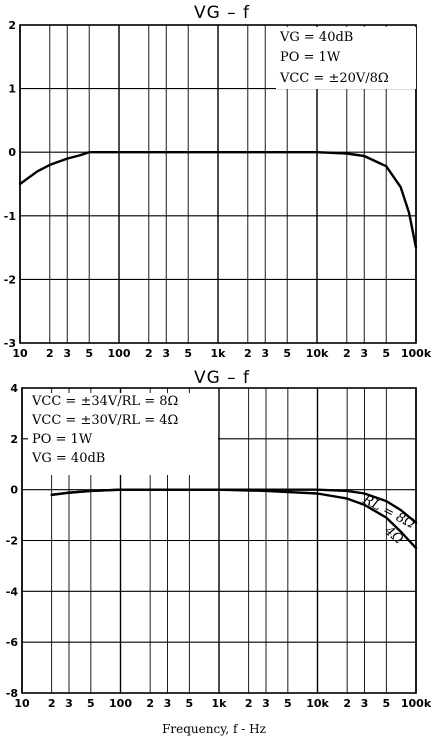 This screenshot has width=432, height=748. Describe the element at coordinates (10, 184) in the screenshot. I see `top-chart-y-ticks: 2 1 0 -1 -2 -3` at that location.